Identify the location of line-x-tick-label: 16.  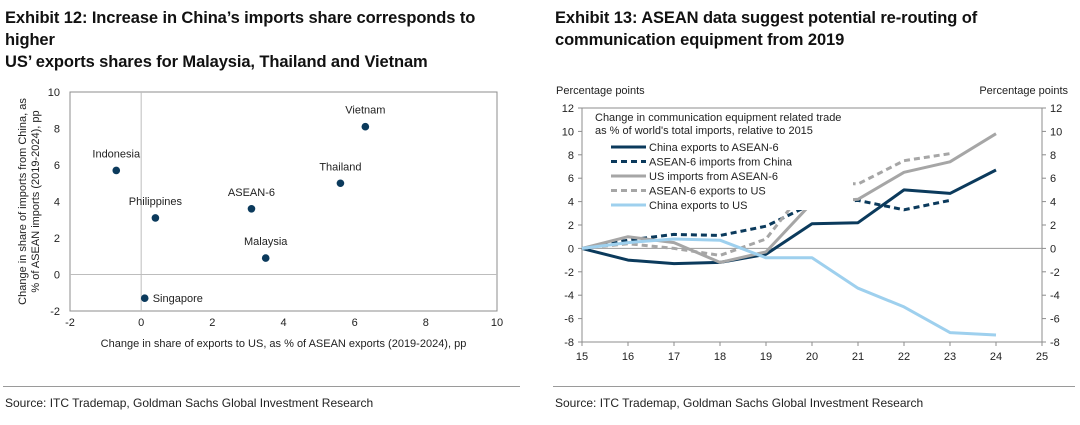
(628, 357).